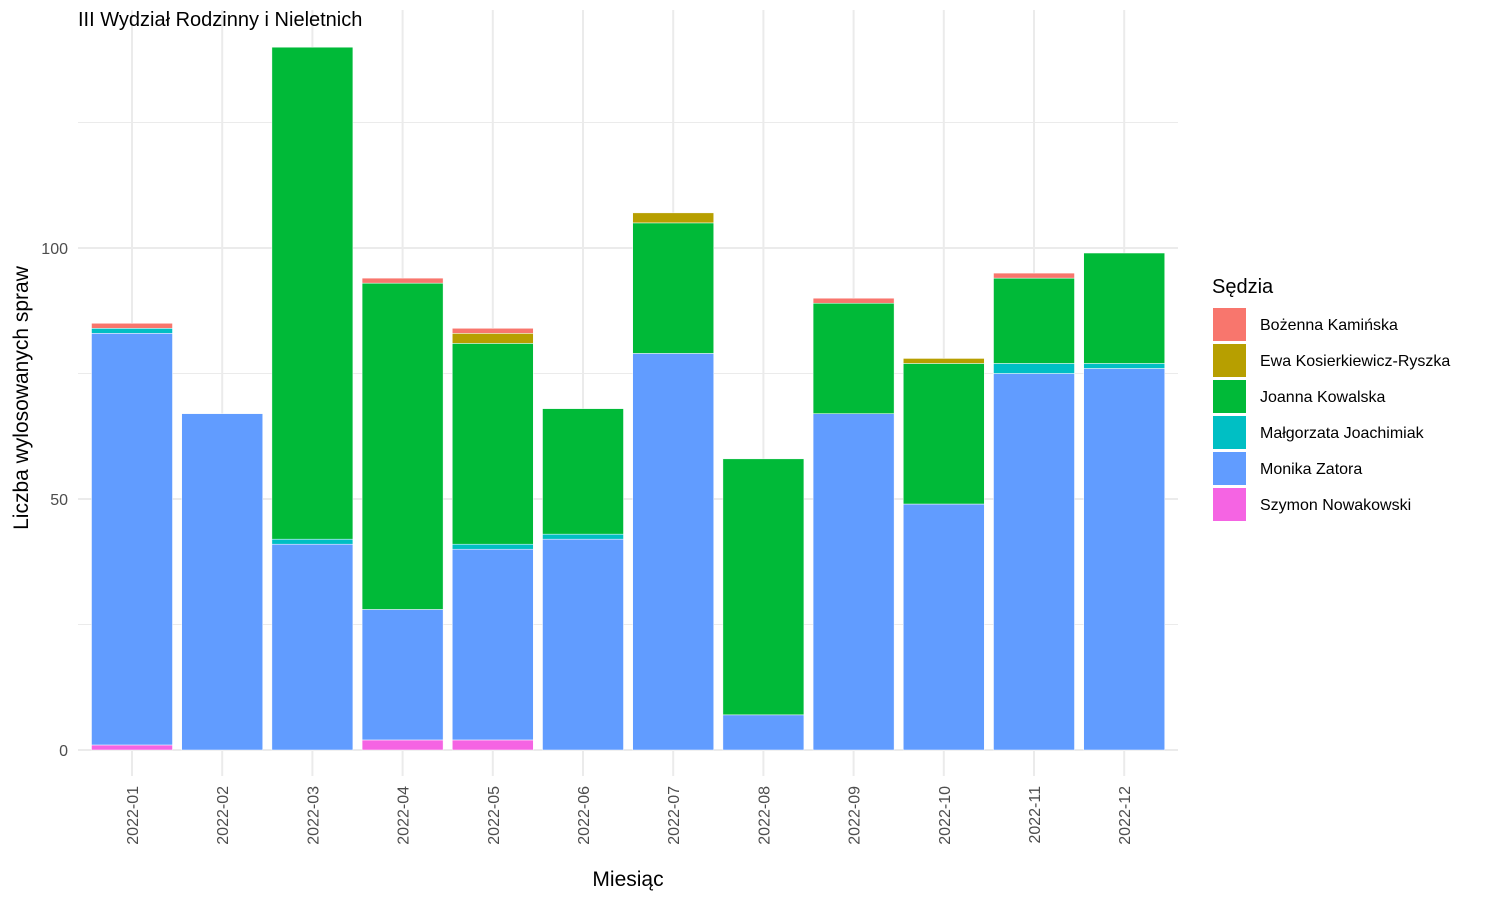  Describe the element at coordinates (59, 500) in the screenshot. I see `y-tick-label: 50` at that location.